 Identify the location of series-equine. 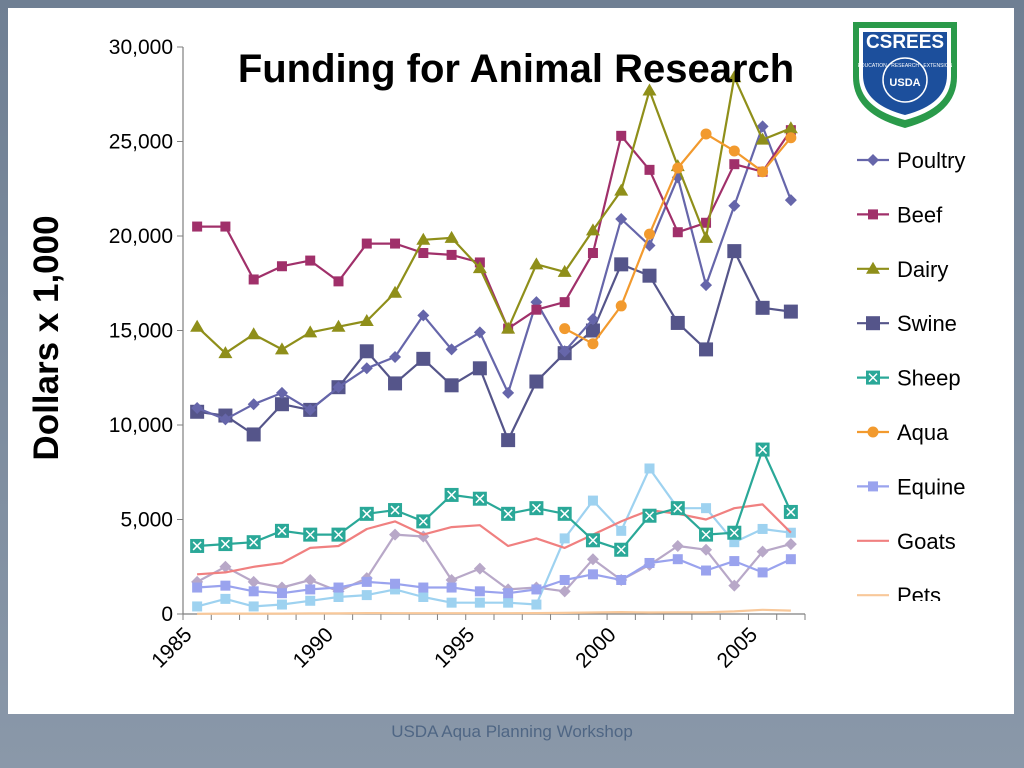
(494, 576).